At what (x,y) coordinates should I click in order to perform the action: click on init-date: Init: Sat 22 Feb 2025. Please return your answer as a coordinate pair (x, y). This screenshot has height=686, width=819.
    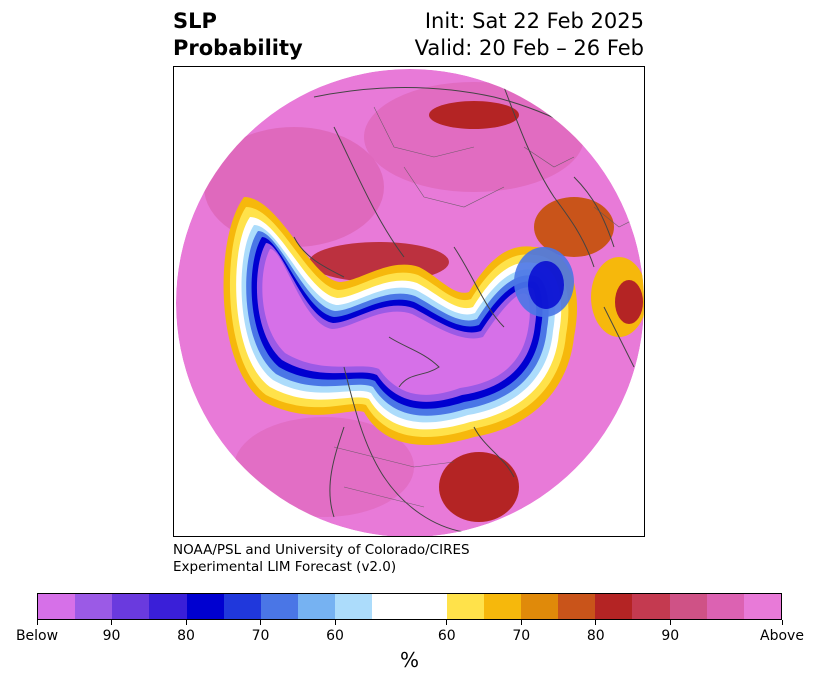
    Looking at the image, I should click on (534, 21).